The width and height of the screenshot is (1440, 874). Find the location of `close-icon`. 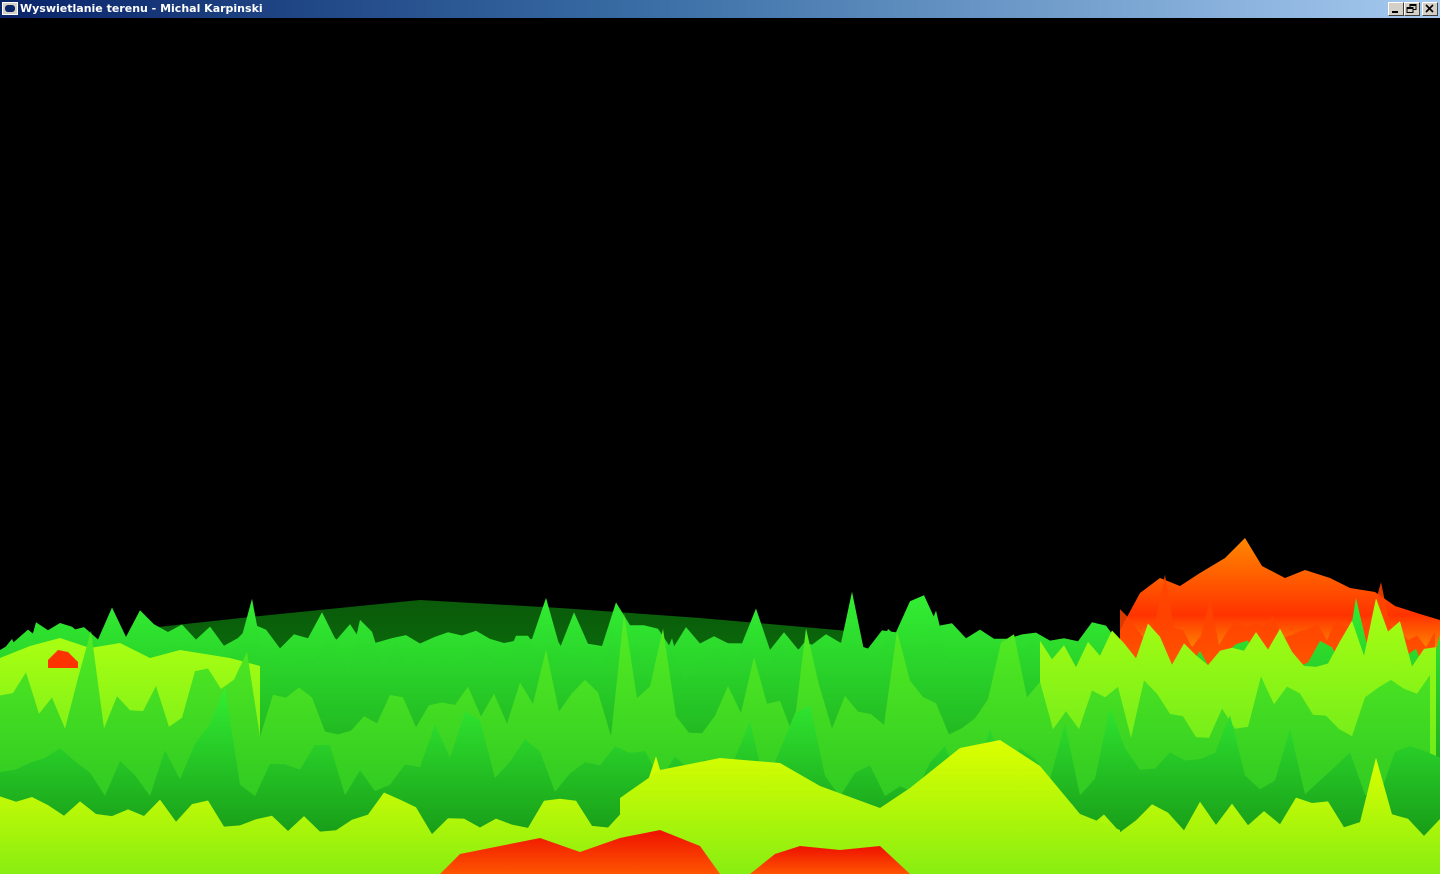

close-icon is located at coordinates (1429, 8).